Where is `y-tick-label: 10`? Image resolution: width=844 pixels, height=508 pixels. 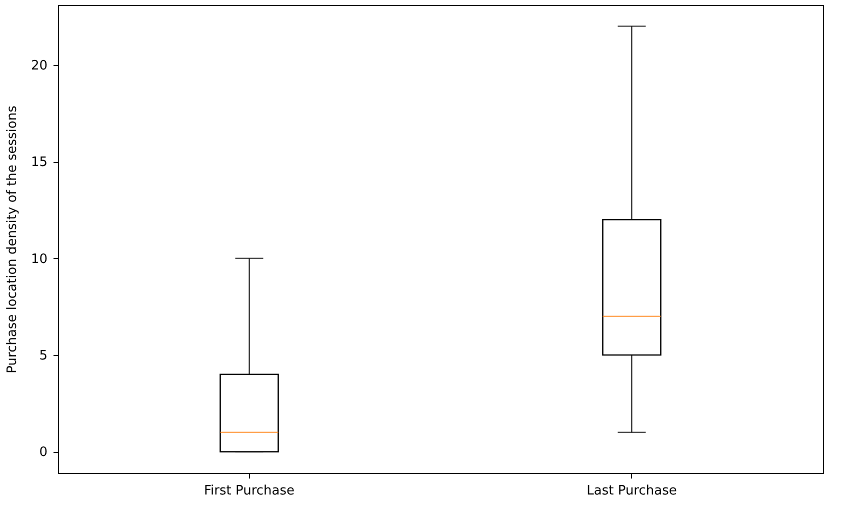
y-tick-label: 10 is located at coordinates (39, 259).